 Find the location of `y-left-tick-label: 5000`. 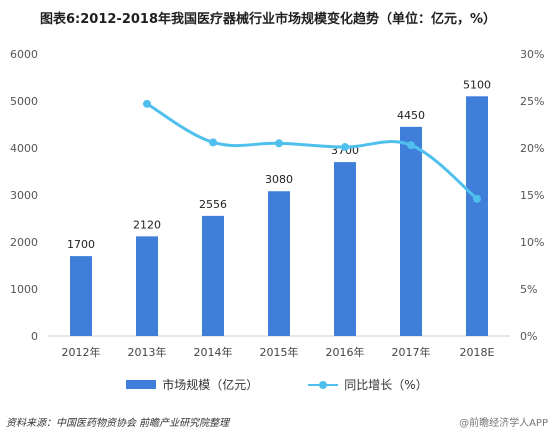

y-left-tick-label: 5000 is located at coordinates (24, 101).